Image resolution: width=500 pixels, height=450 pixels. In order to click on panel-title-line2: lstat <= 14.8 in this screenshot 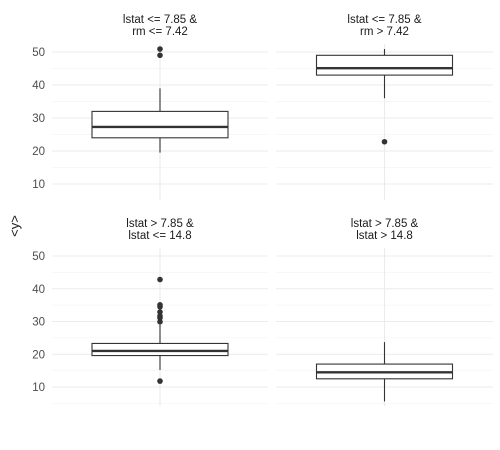, I will do `click(159, 236)`.